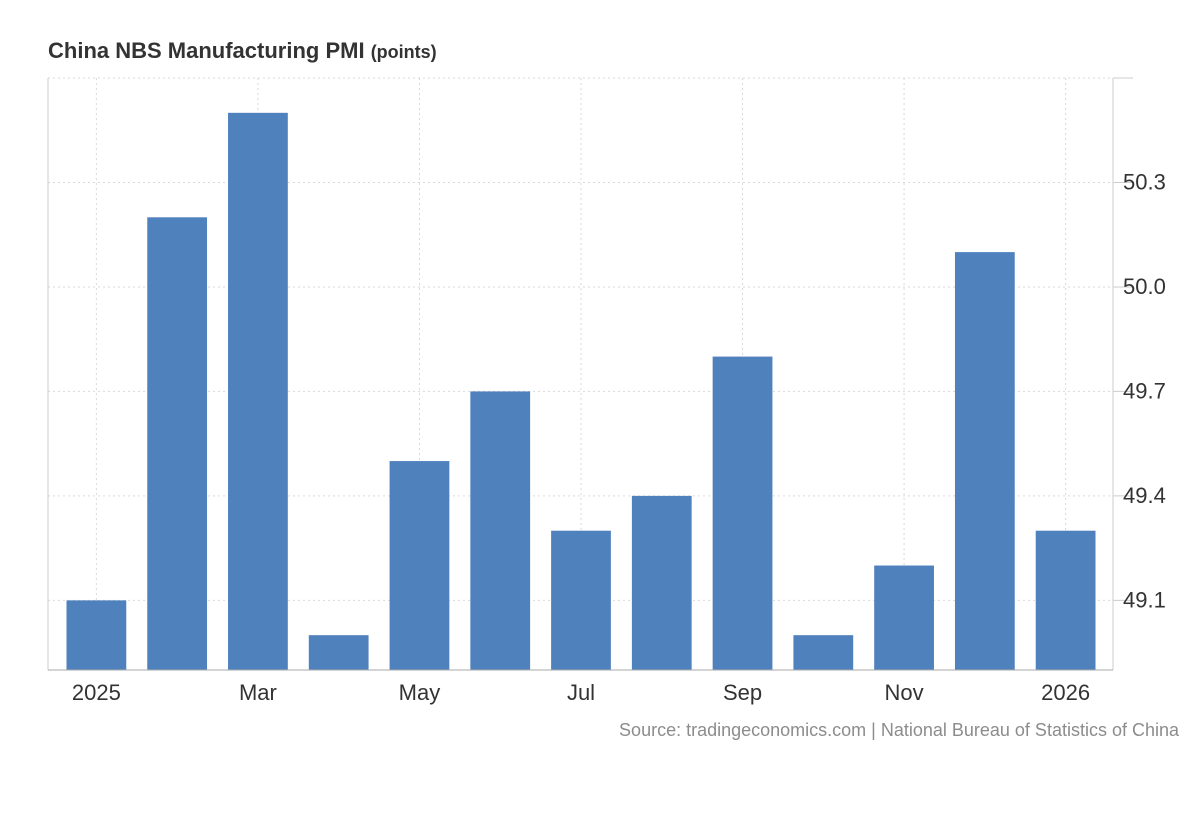  I want to click on x-tick-label: 2026, so click(1065, 692).